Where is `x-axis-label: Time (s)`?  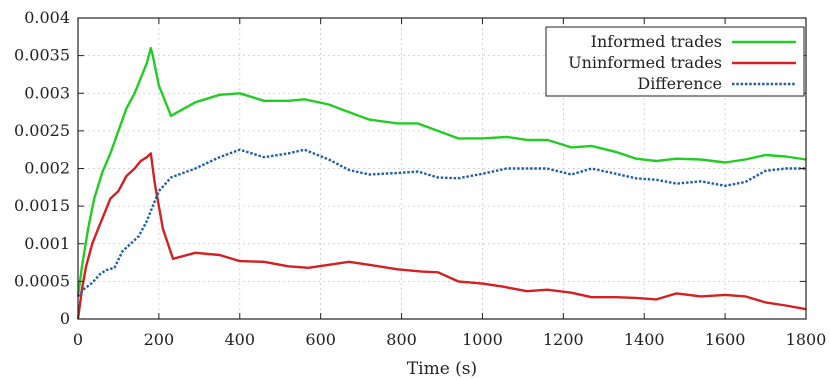
x-axis-label: Time (s) is located at coordinates (442, 369).